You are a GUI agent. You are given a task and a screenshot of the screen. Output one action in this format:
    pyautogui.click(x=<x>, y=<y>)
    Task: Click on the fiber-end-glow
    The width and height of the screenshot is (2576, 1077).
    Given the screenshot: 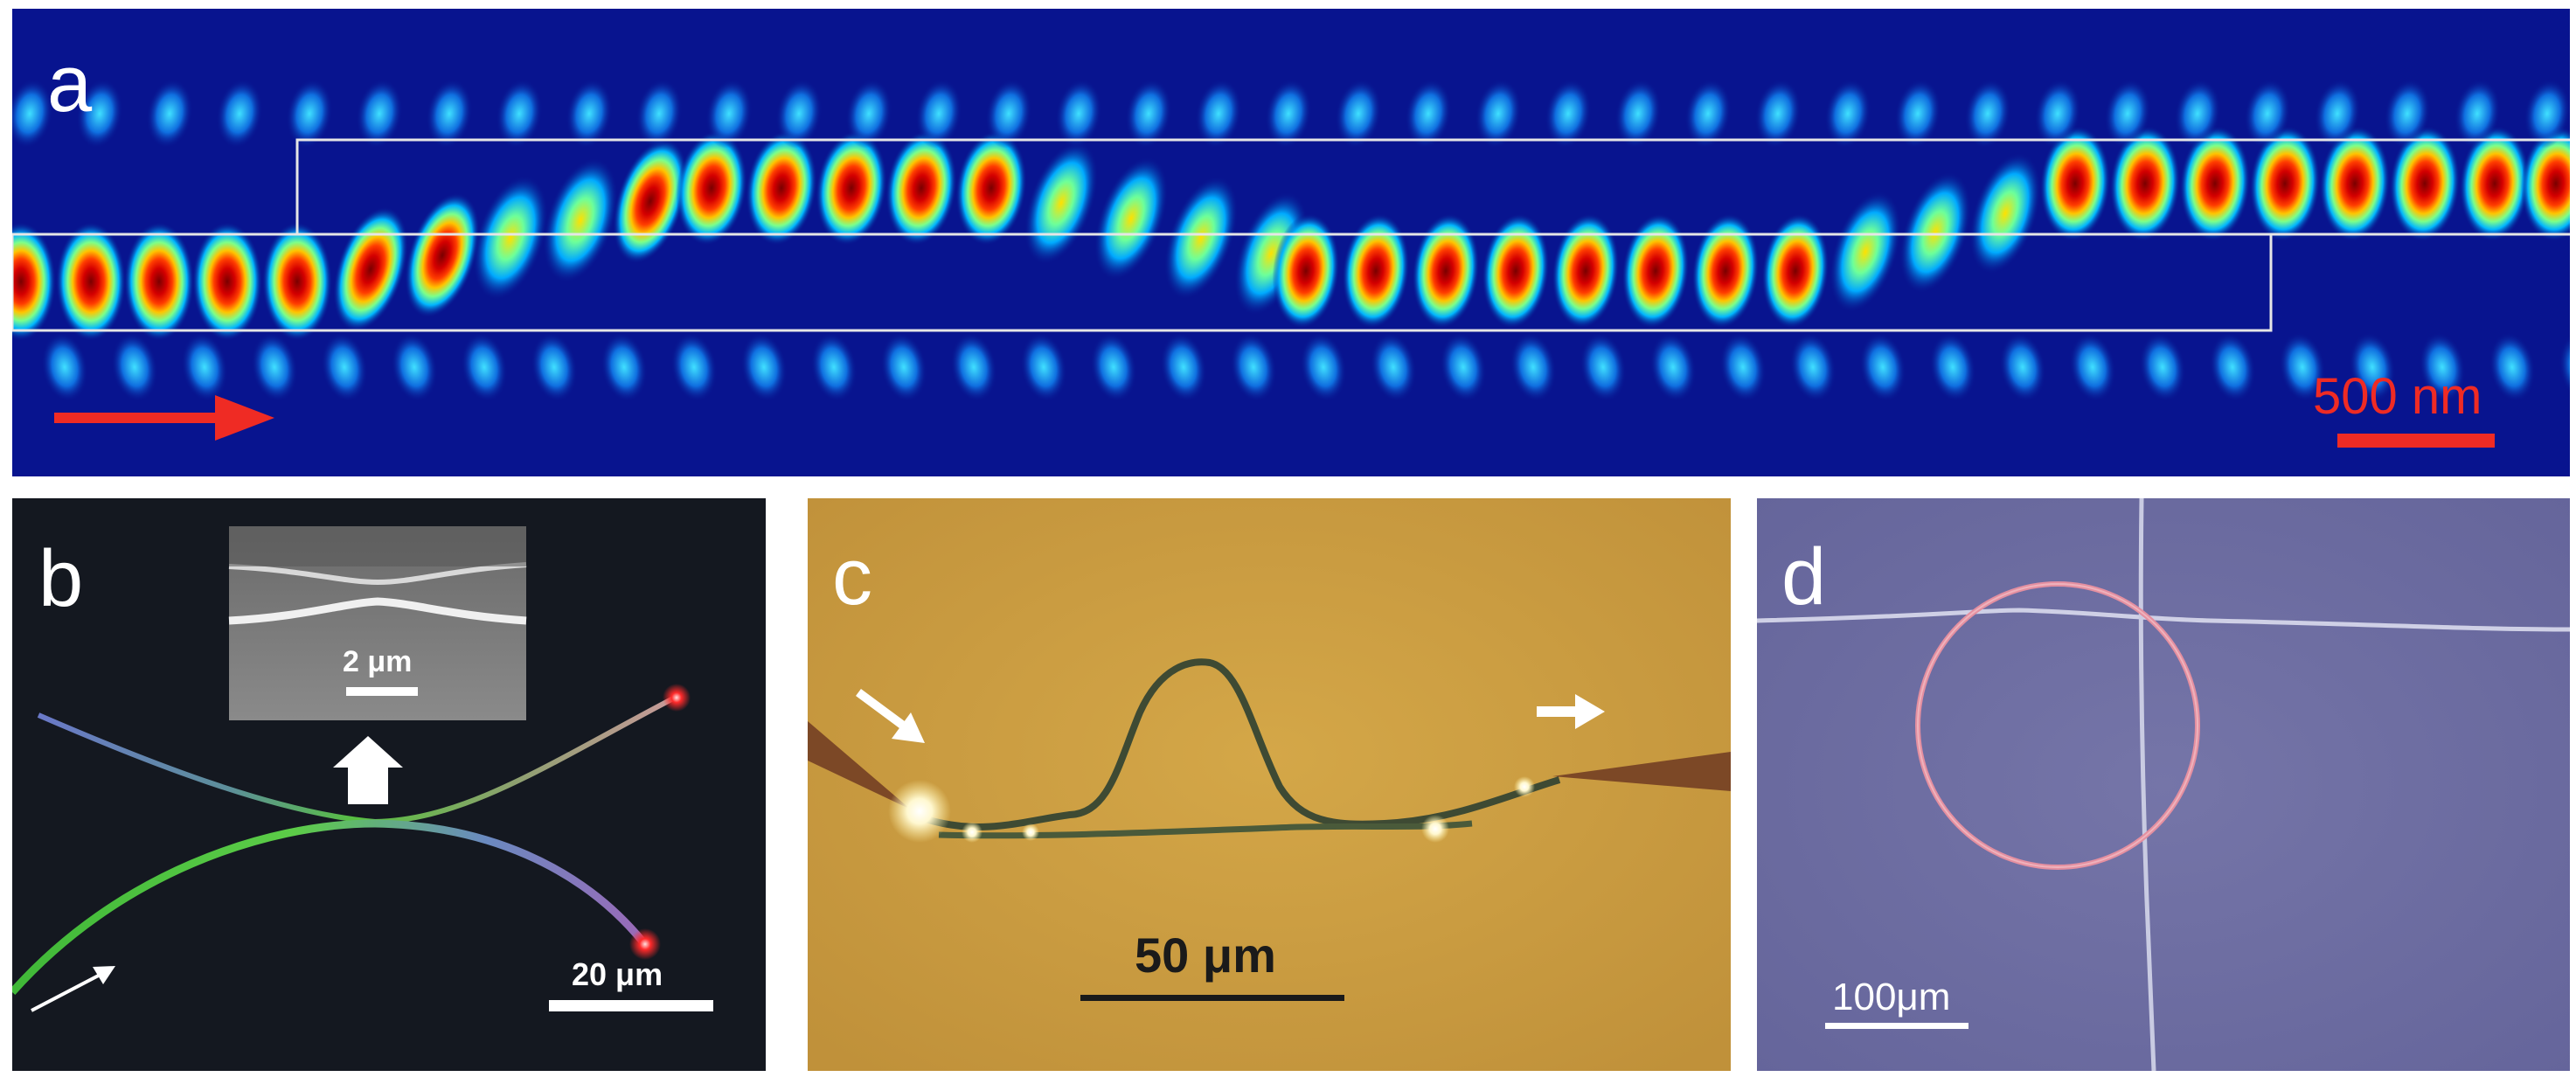 What is the action you would take?
    pyautogui.click(x=677, y=698)
    